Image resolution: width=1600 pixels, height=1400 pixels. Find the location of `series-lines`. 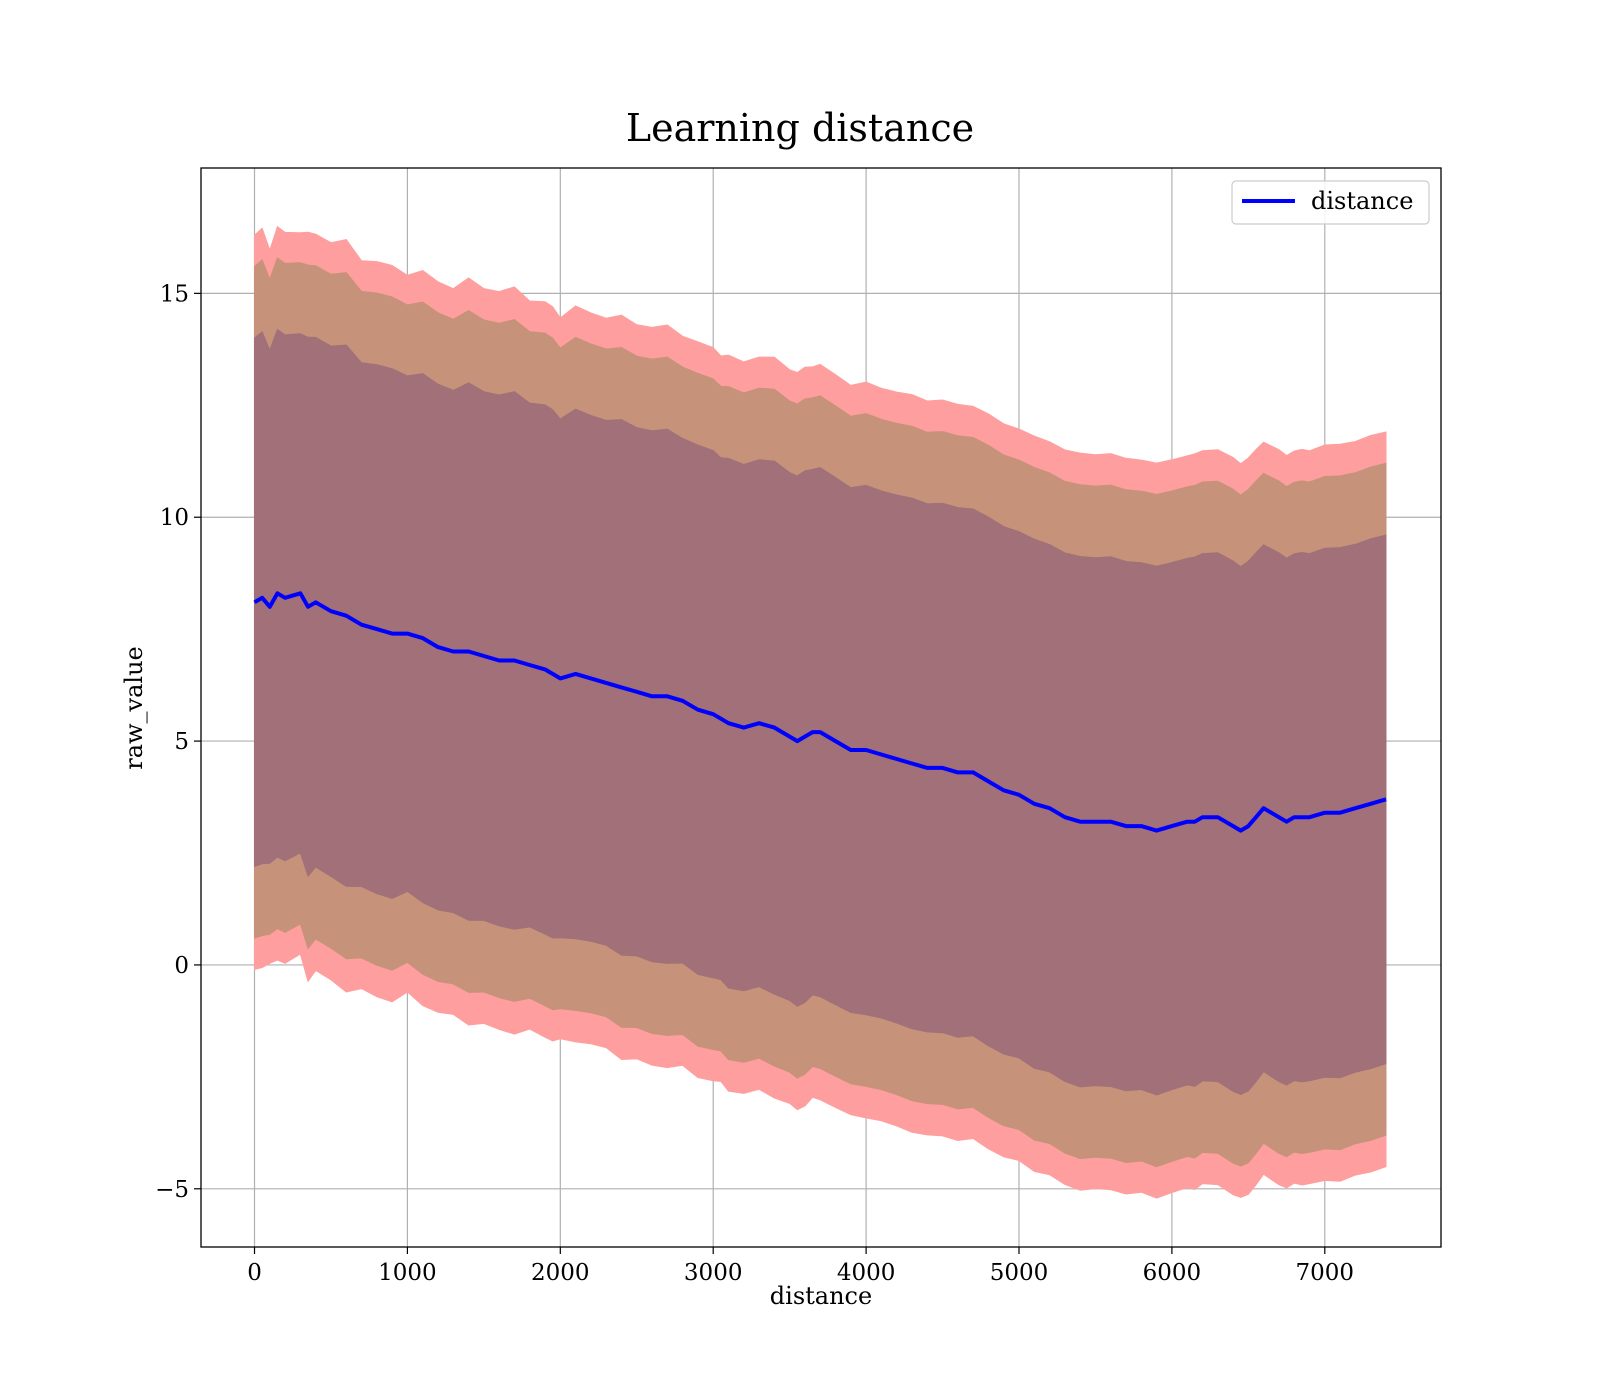

series-lines is located at coordinates (820, 712).